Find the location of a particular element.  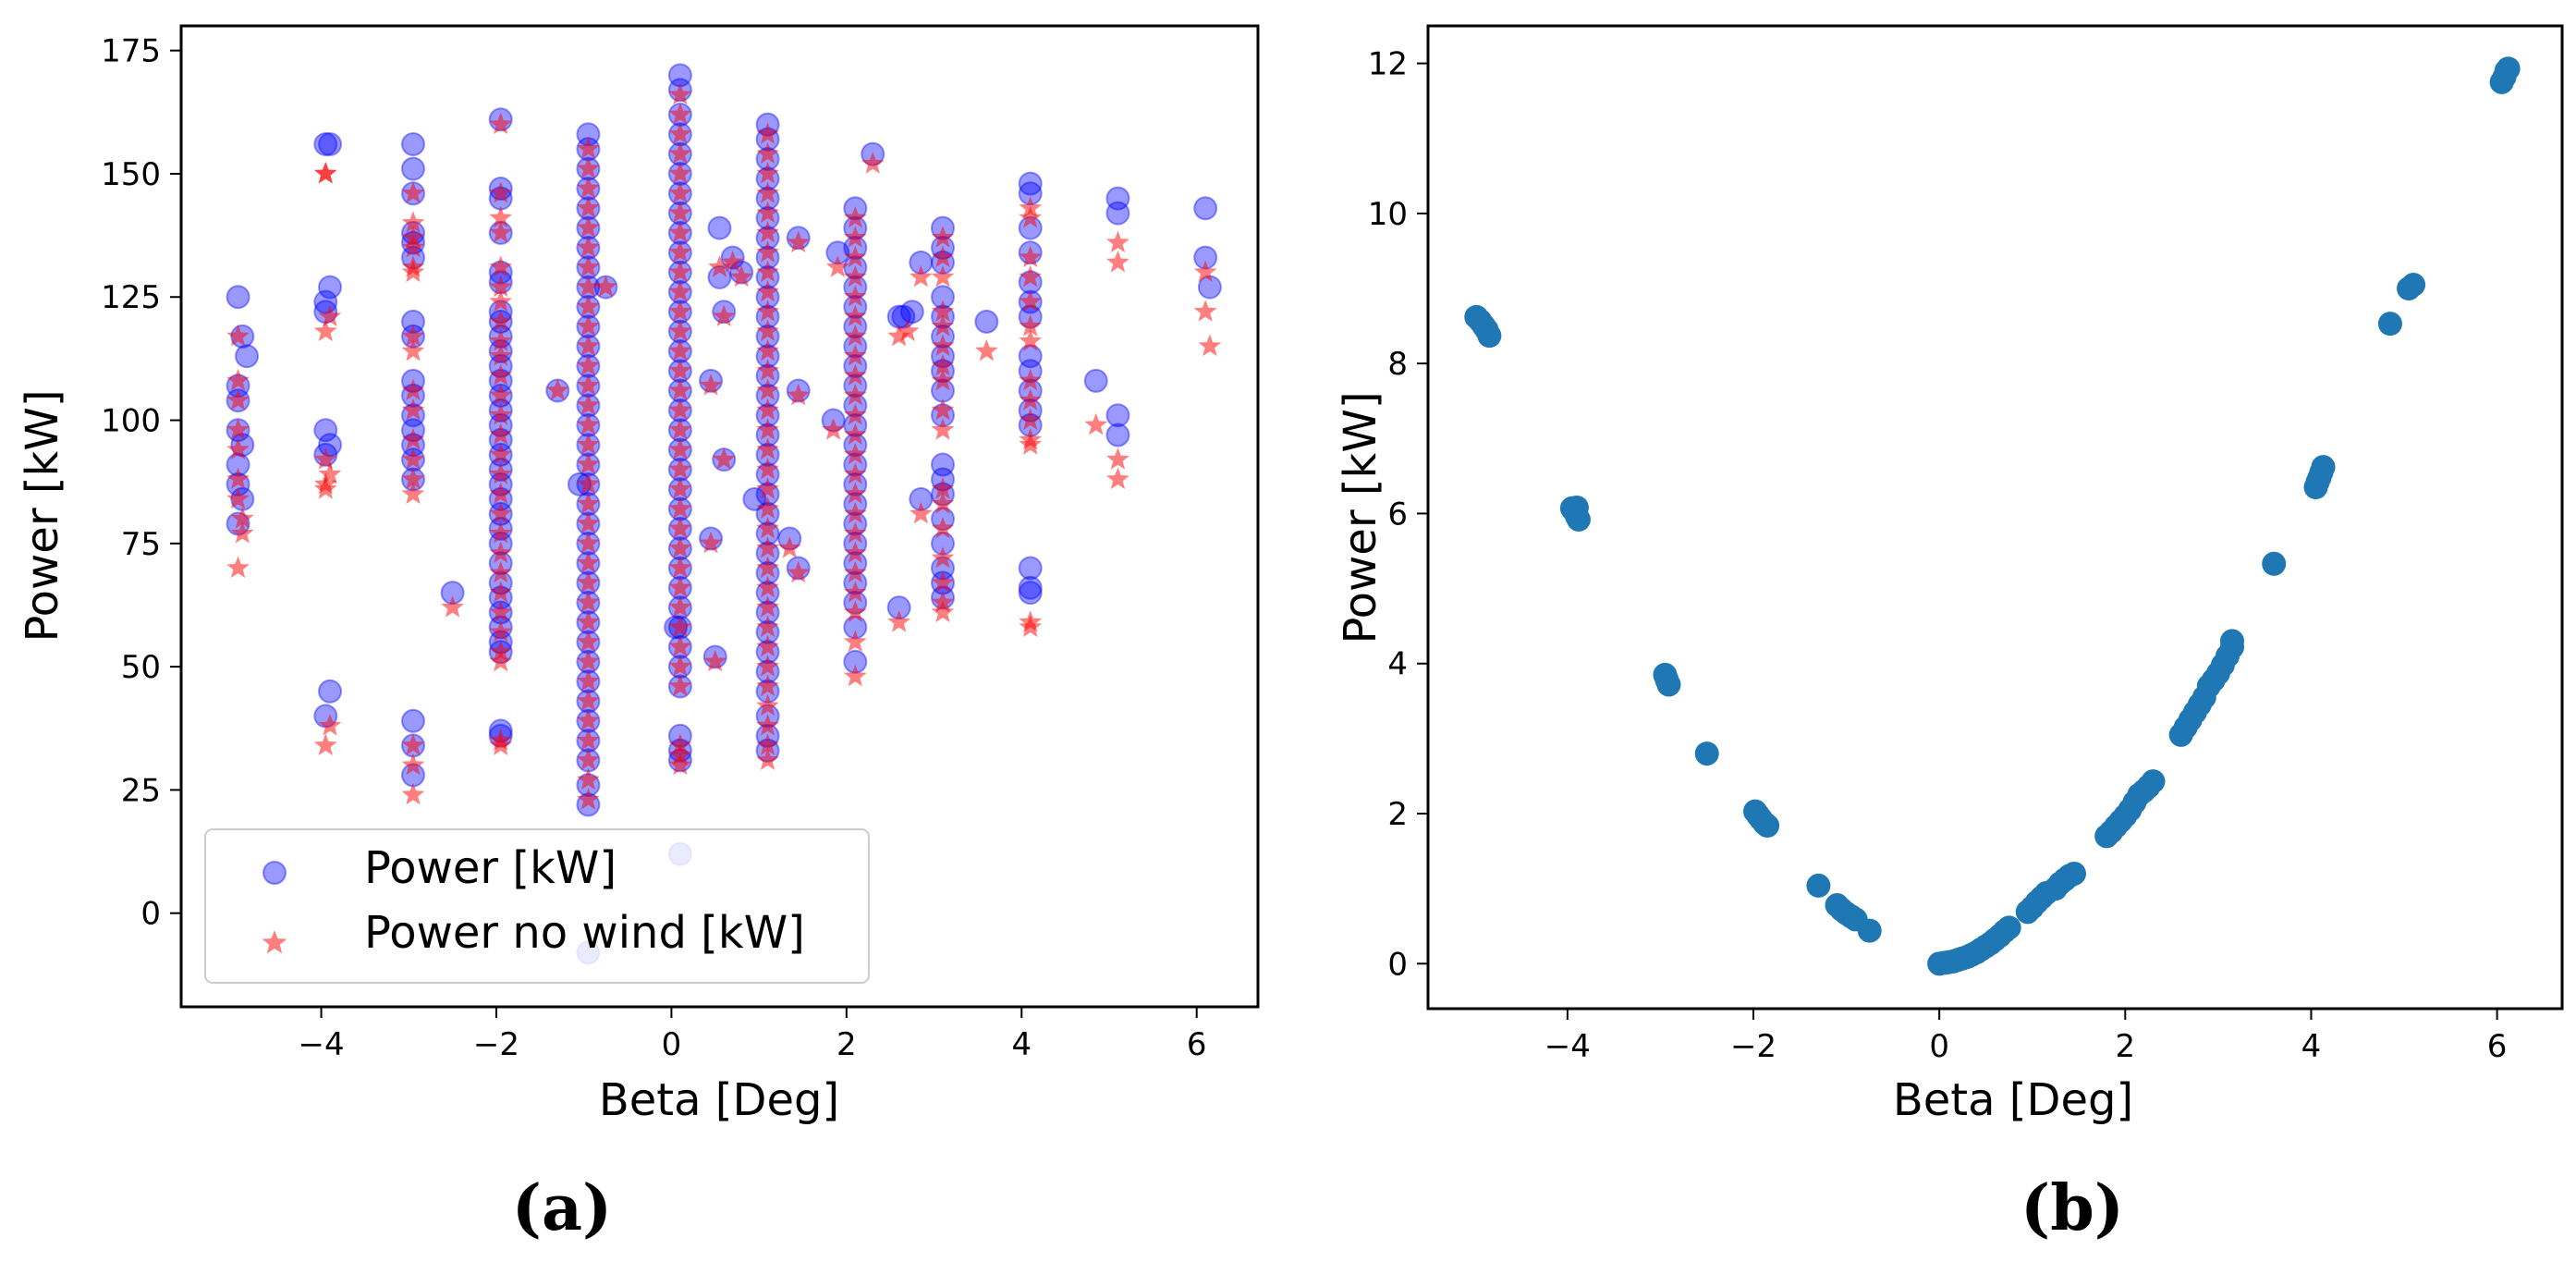

x-tick-label: 6 is located at coordinates (1197, 1044).